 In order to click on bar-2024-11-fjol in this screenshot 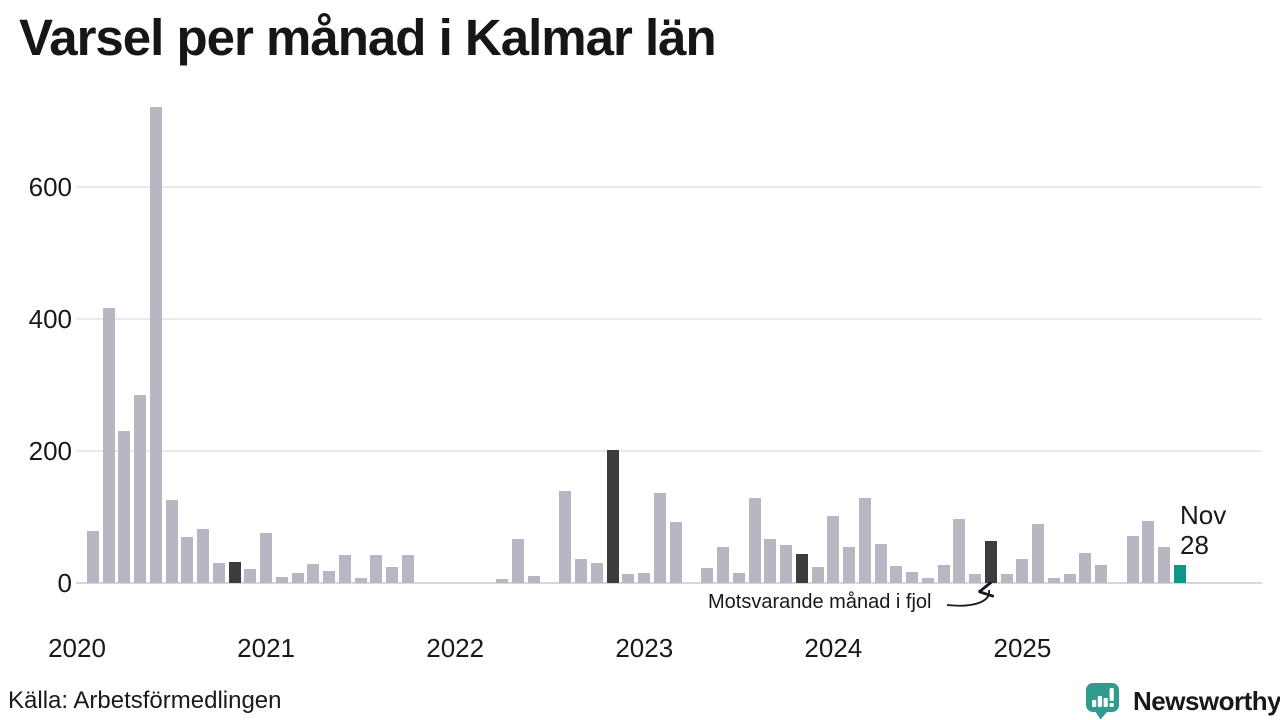, I will do `click(990, 561)`.